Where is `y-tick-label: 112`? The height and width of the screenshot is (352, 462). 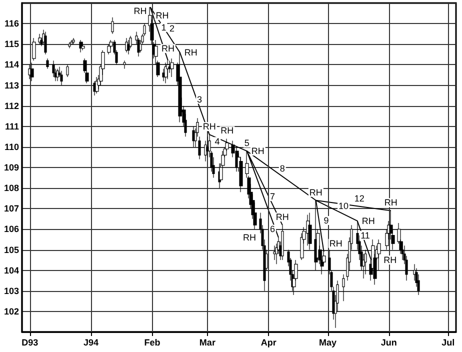 y-tick-label: 112 is located at coordinates (11, 105).